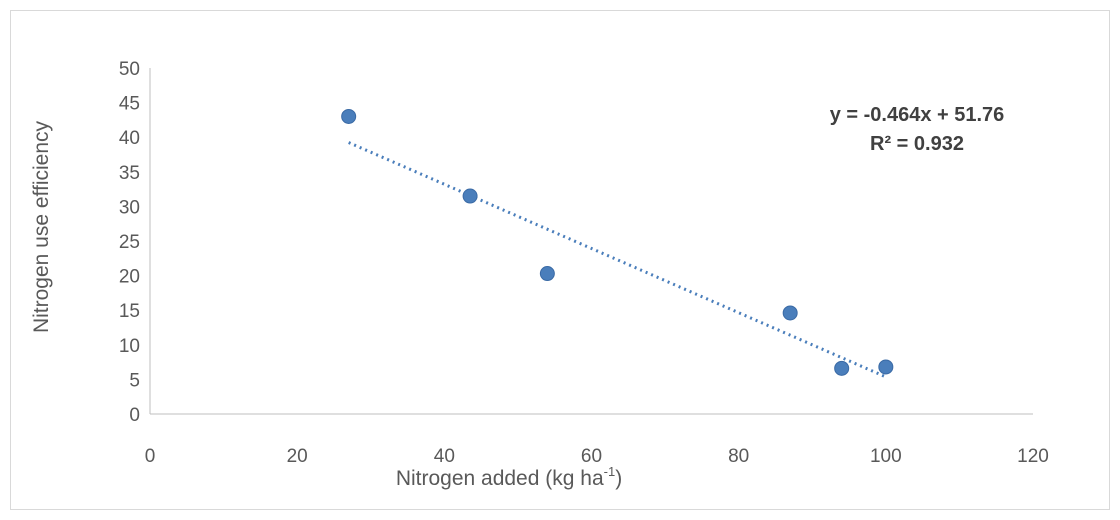 Image resolution: width=1120 pixels, height=520 pixels. Describe the element at coordinates (150, 456) in the screenshot. I see `x-tick-label: 0` at that location.